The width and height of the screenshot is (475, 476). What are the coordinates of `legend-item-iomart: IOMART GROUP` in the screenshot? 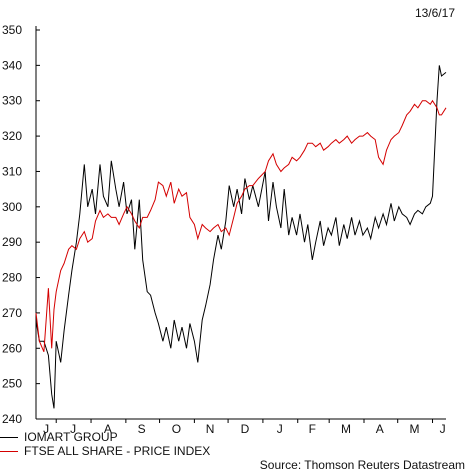 It's located at (59, 437).